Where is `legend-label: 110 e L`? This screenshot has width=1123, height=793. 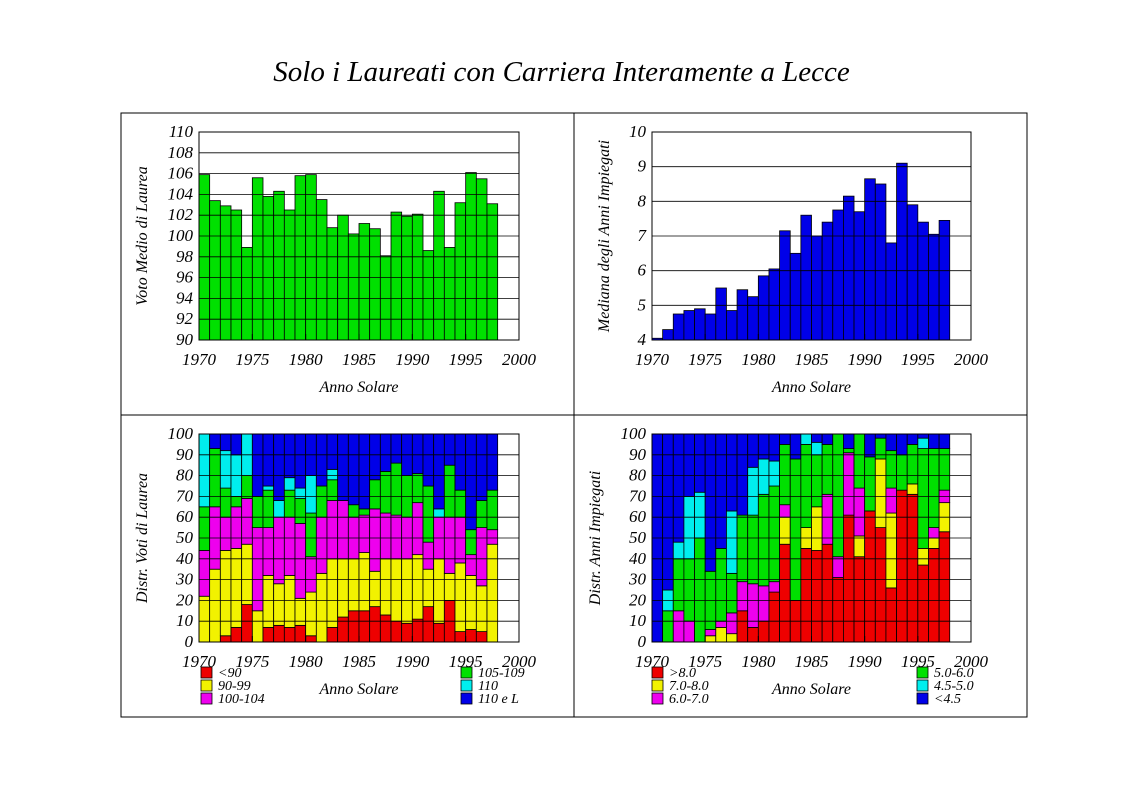
legend-label: 110 e L is located at coordinates (498, 699).